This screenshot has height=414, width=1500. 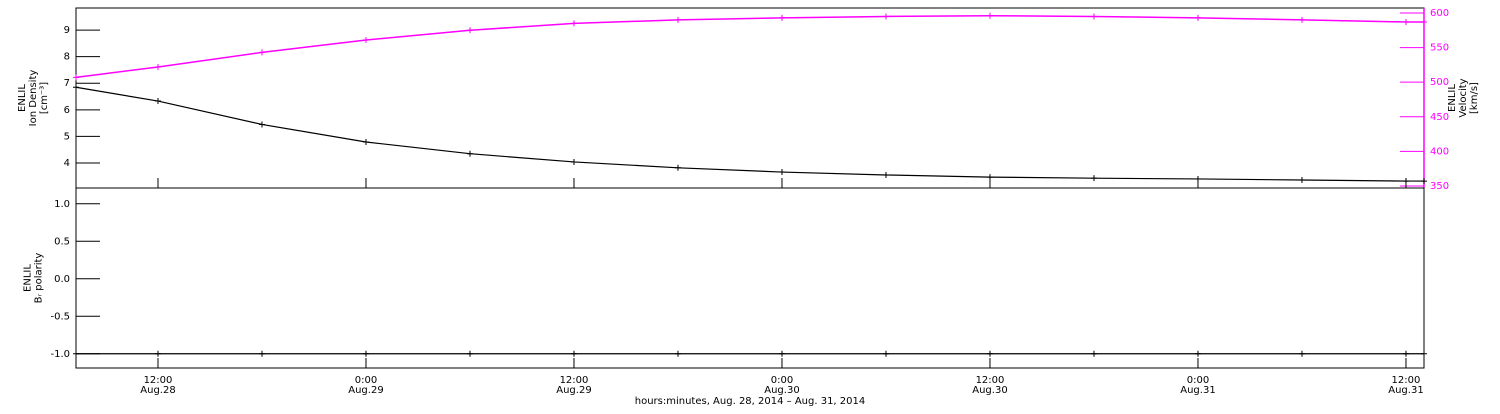 What do you see at coordinates (67, 57) in the screenshot?
I see `y-tick-label: 8` at bounding box center [67, 57].